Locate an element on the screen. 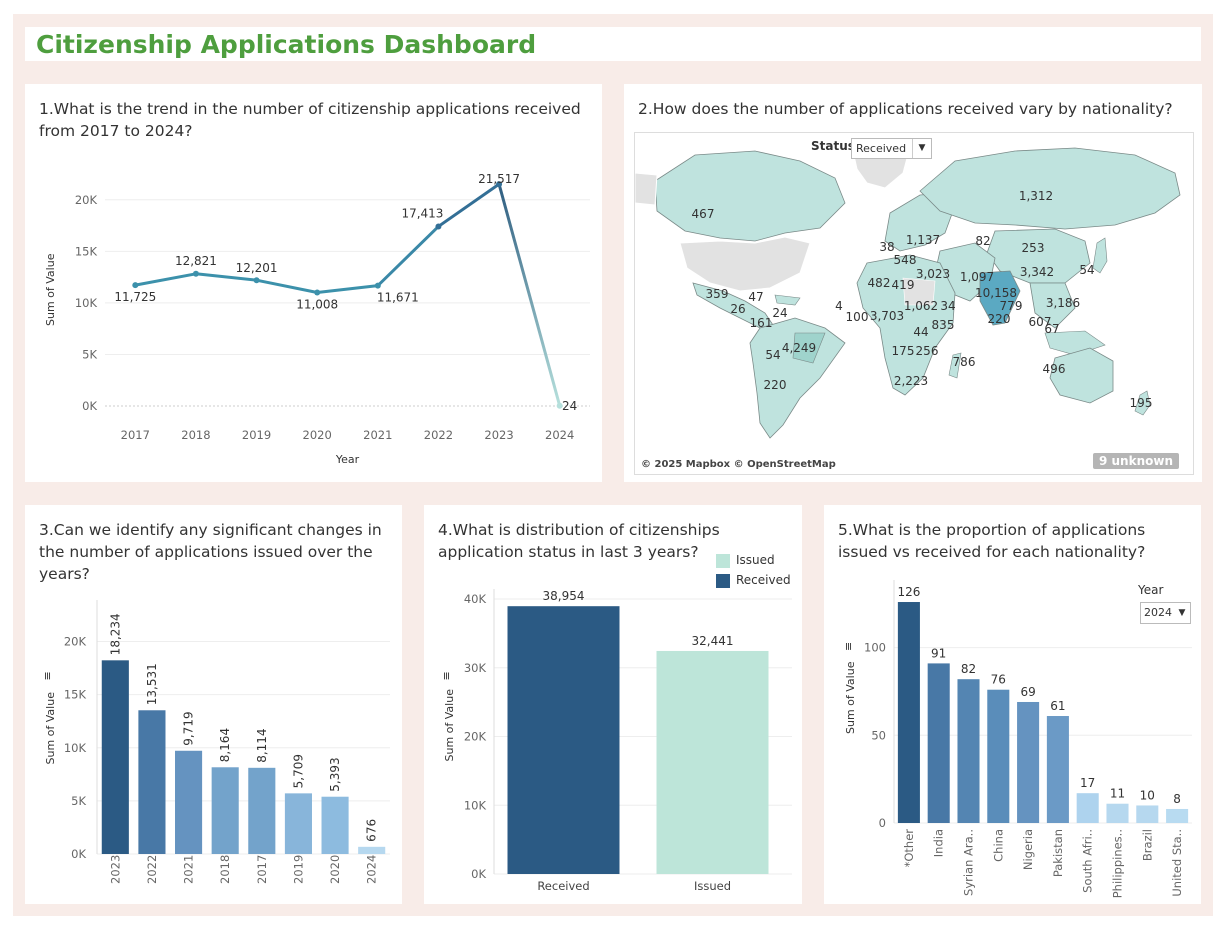 This screenshot has height=928, width=1228. map-value-label: 2,223 is located at coordinates (911, 381).